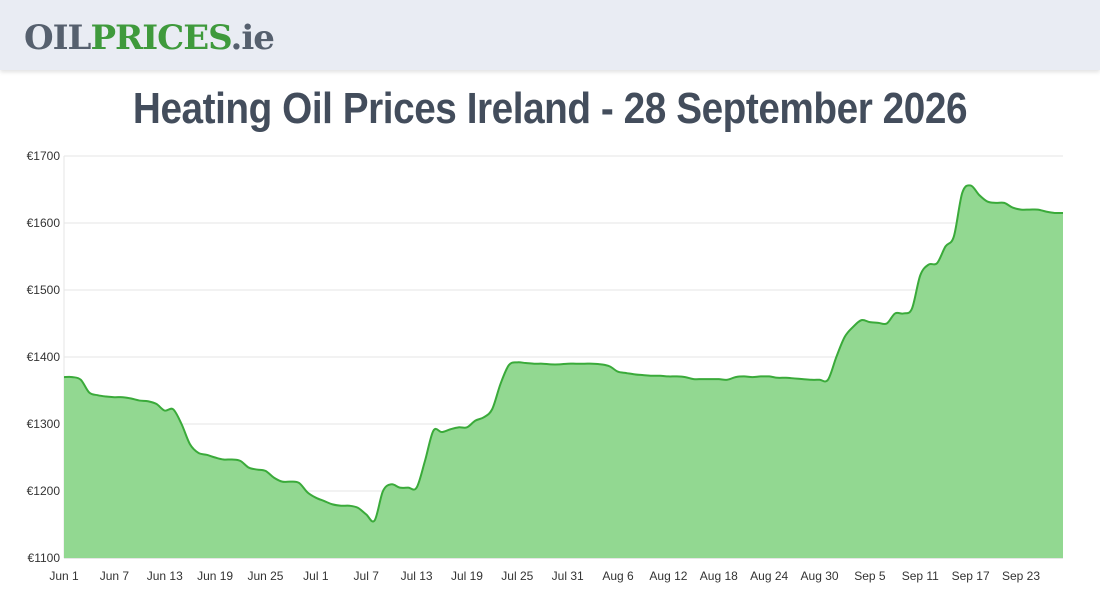 This screenshot has width=1100, height=600. Describe the element at coordinates (44, 223) in the screenshot. I see `y-tick-label: €1600` at that location.